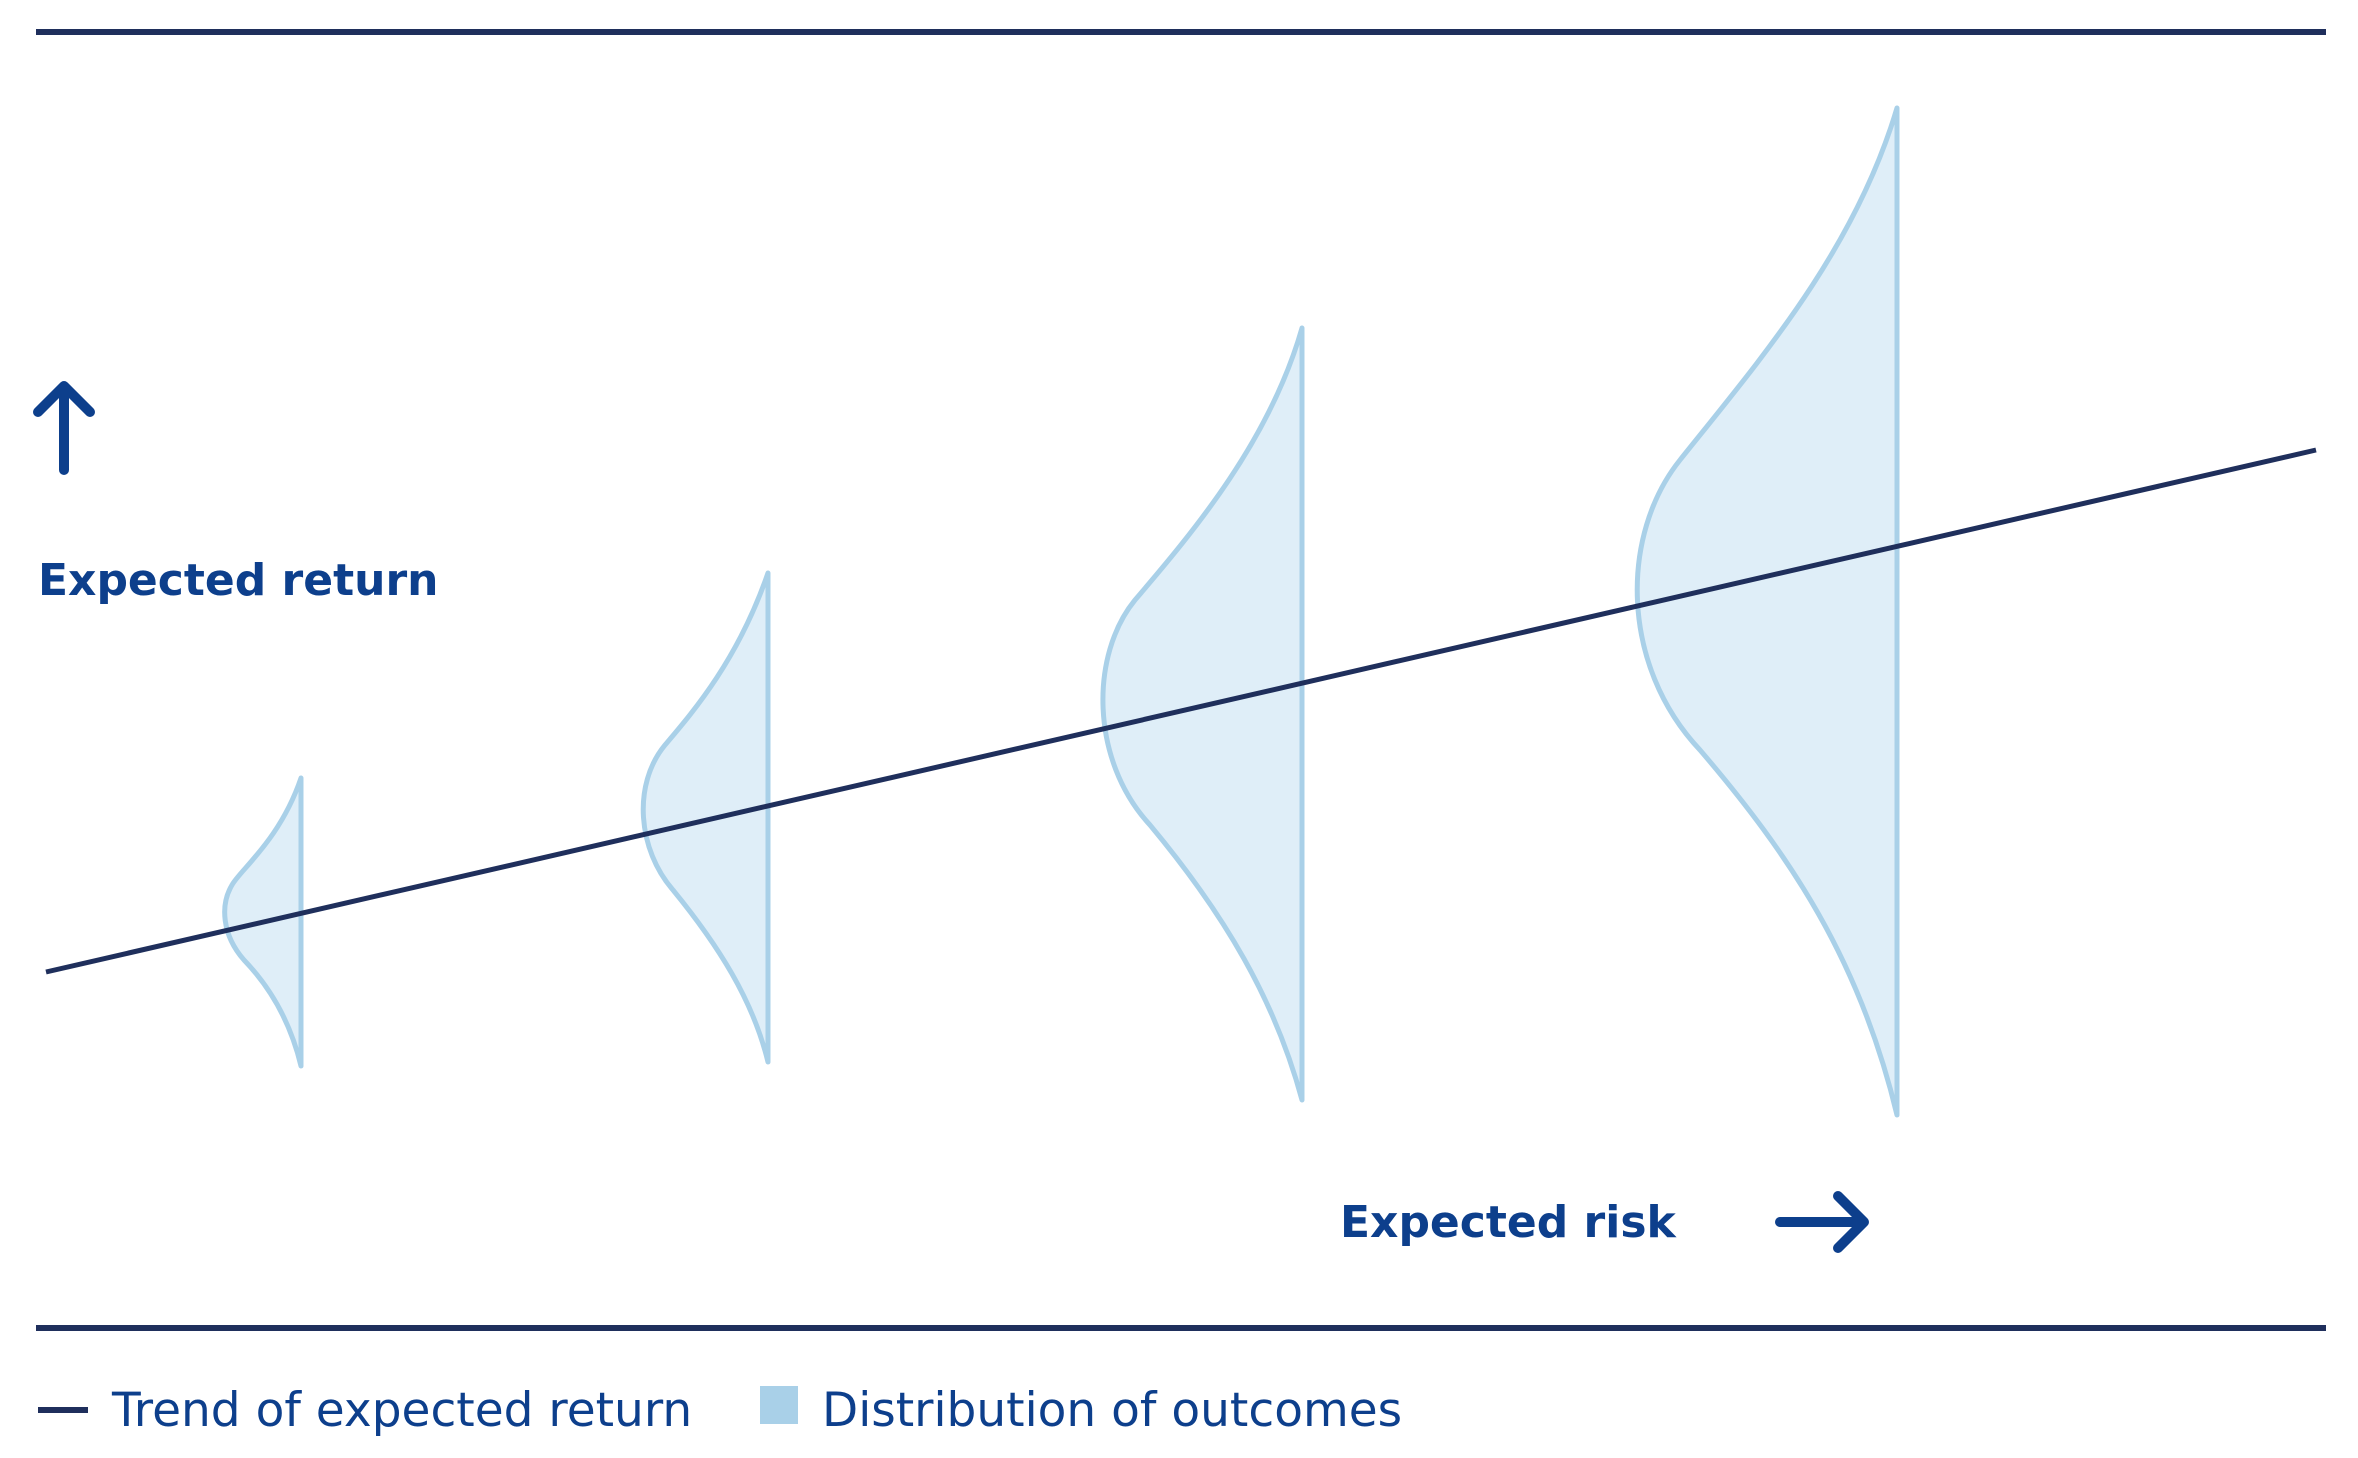  Describe the element at coordinates (238, 580) in the screenshot. I see `y-axis-label: Expected return` at that location.